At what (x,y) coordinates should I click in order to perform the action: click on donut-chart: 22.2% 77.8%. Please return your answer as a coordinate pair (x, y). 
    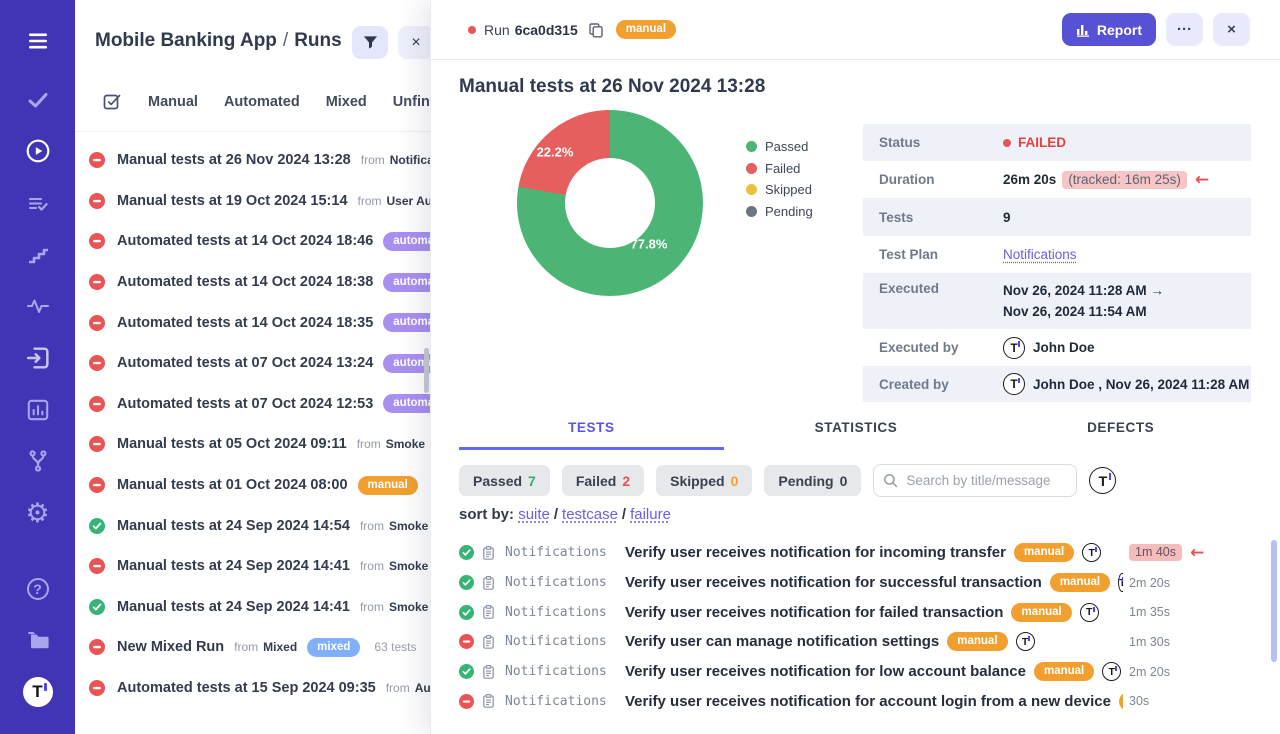
    Looking at the image, I should click on (610, 203).